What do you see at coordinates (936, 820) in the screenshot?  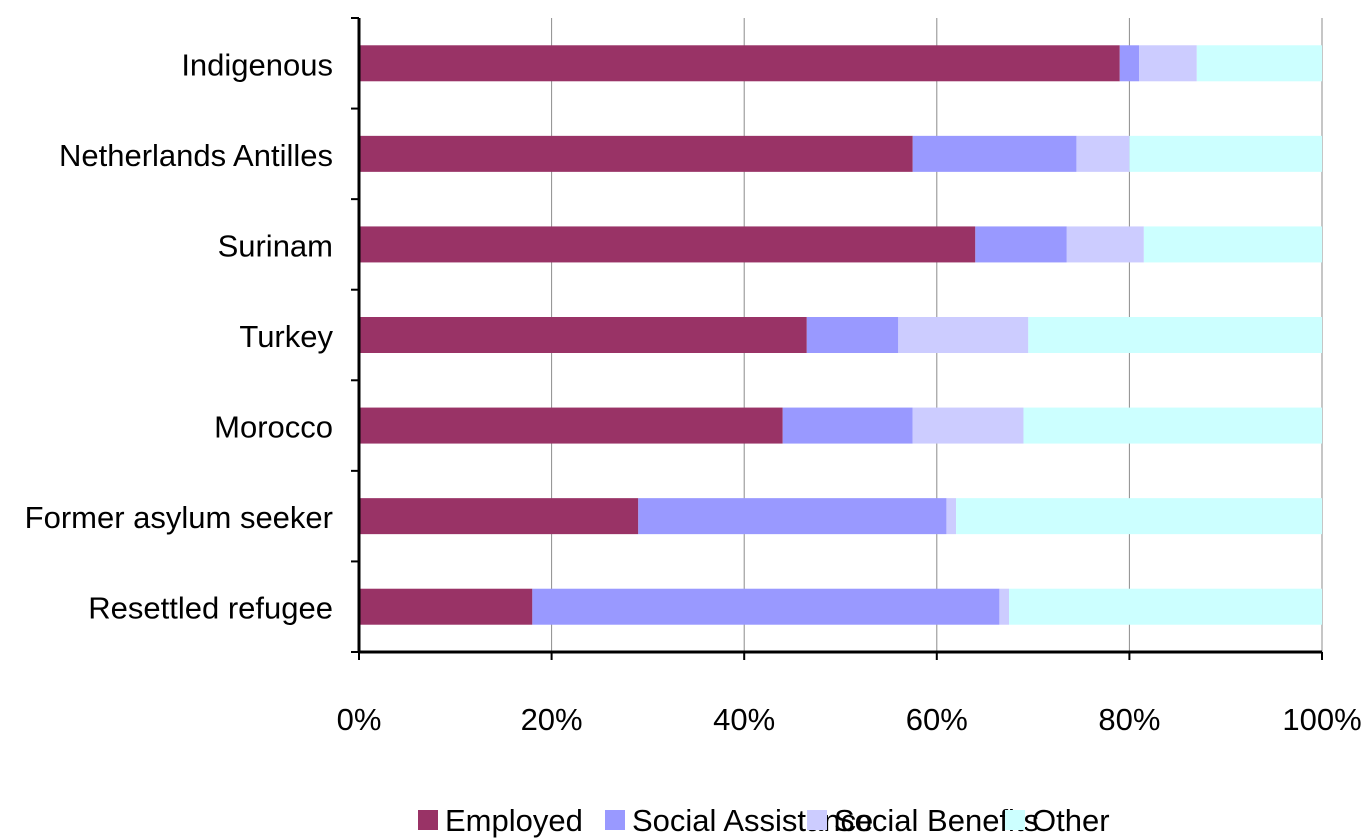 I see `legend-label: Social Benefits` at bounding box center [936, 820].